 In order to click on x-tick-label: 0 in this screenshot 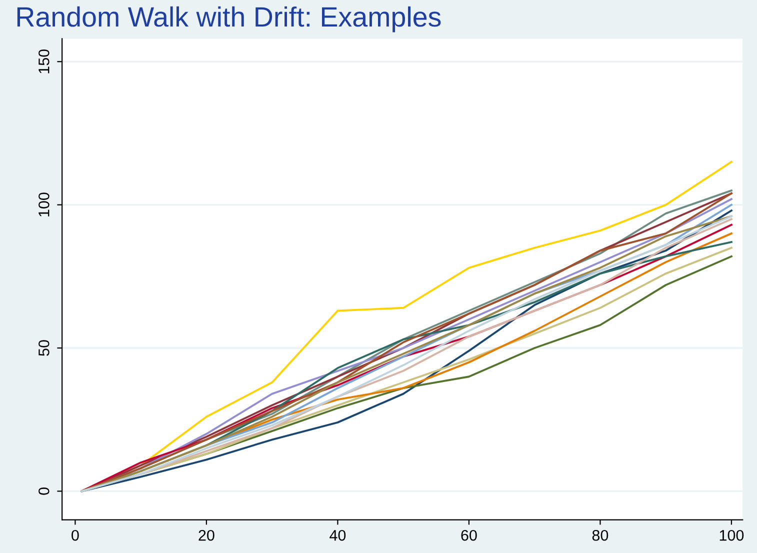, I will do `click(75, 535)`.